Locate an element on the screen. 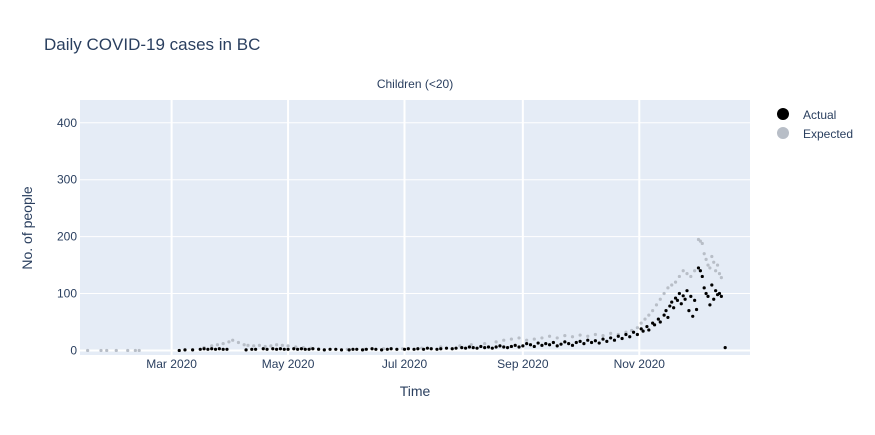 The height and width of the screenshot is (435, 875). legend-item-actual: Actual is located at coordinates (806, 115).